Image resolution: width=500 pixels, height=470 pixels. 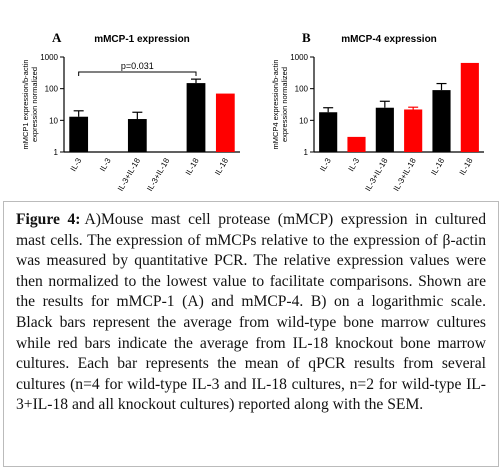 What do you see at coordinates (389, 39) in the screenshot?
I see `chart-title: mMCP-4 expression` at bounding box center [389, 39].